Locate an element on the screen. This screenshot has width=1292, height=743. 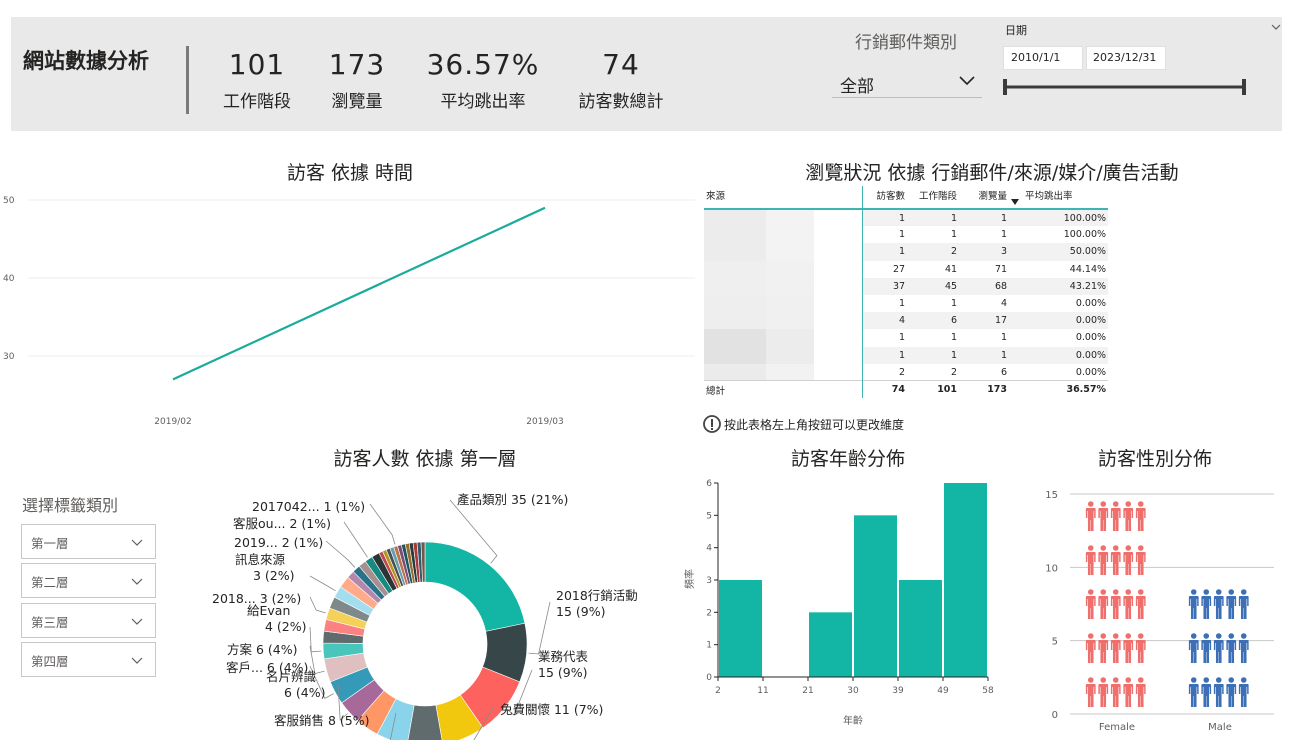
slider-start-handle is located at coordinates (1005, 87).